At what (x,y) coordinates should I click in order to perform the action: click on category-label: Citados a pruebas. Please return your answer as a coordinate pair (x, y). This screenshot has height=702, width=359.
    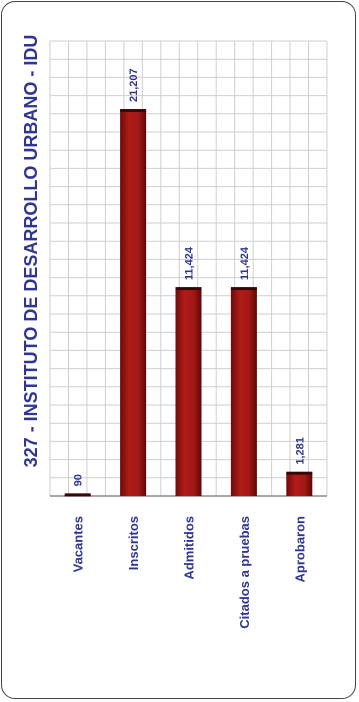
    Looking at the image, I should click on (244, 572).